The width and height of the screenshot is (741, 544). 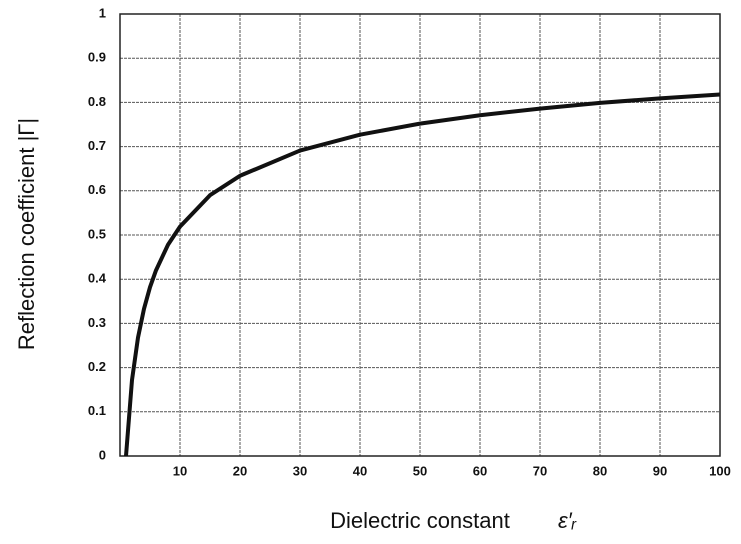 What do you see at coordinates (420, 520) in the screenshot?
I see `x-axis-label: Dielectric constant` at bounding box center [420, 520].